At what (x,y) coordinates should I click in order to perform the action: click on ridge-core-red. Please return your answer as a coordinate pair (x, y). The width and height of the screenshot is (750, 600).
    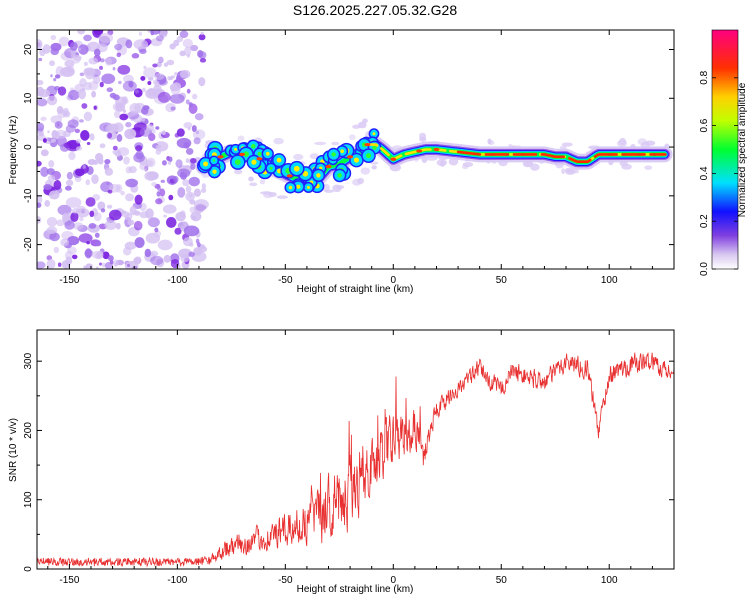
    Looking at the image, I should click on (561, 156).